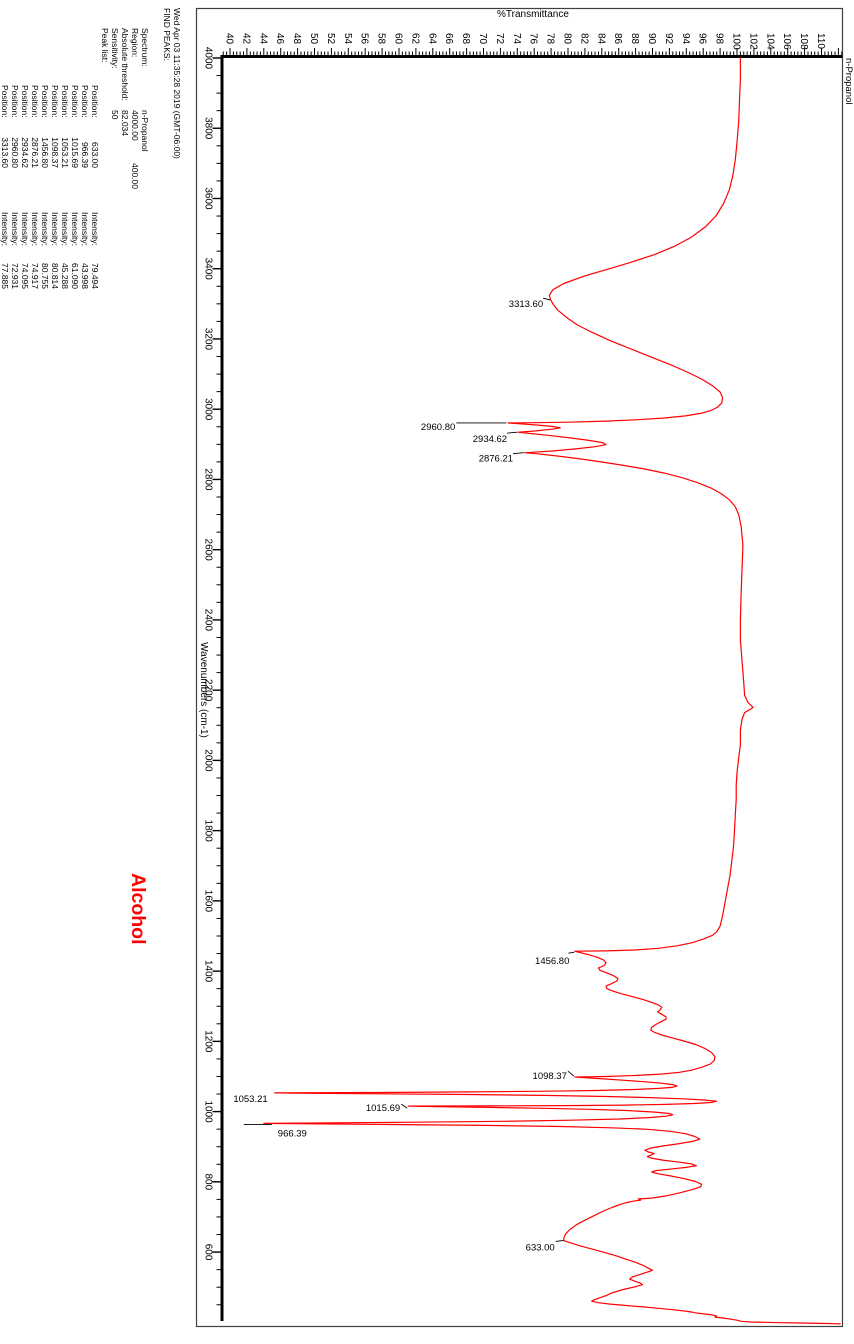 Image resolution: width=854 pixels, height=1344 pixels. Describe the element at coordinates (208, 58) in the screenshot. I see `wavenumber-tick-label: 4000` at that location.